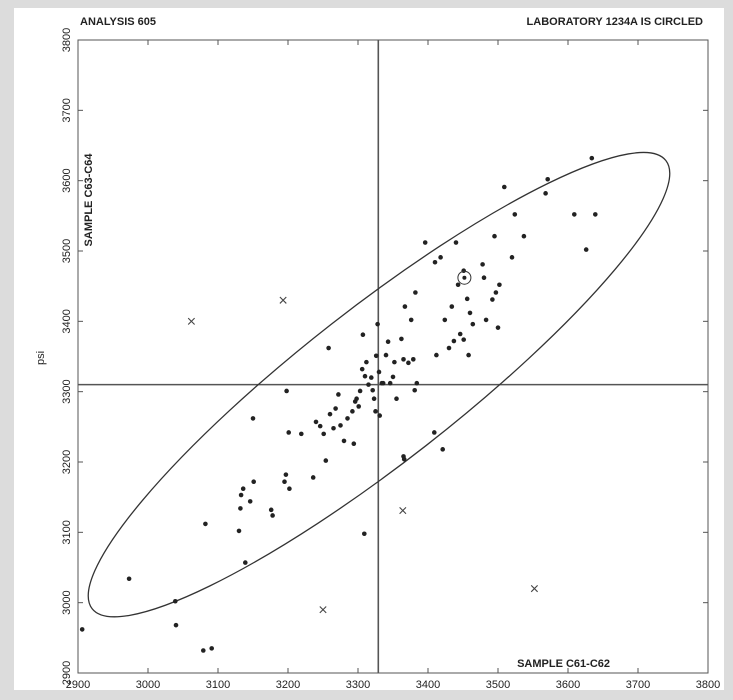 The height and width of the screenshot is (700, 733). Describe the element at coordinates (615, 22) in the screenshot. I see `chart-title-right: LABORATORY 1234A IS CIRCLED` at that location.